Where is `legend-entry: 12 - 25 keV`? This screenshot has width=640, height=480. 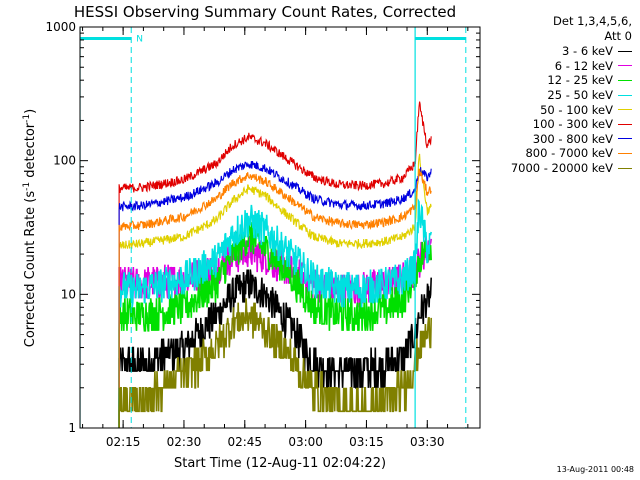 legend-entry: 12 - 25 keV is located at coordinates (562, 80).